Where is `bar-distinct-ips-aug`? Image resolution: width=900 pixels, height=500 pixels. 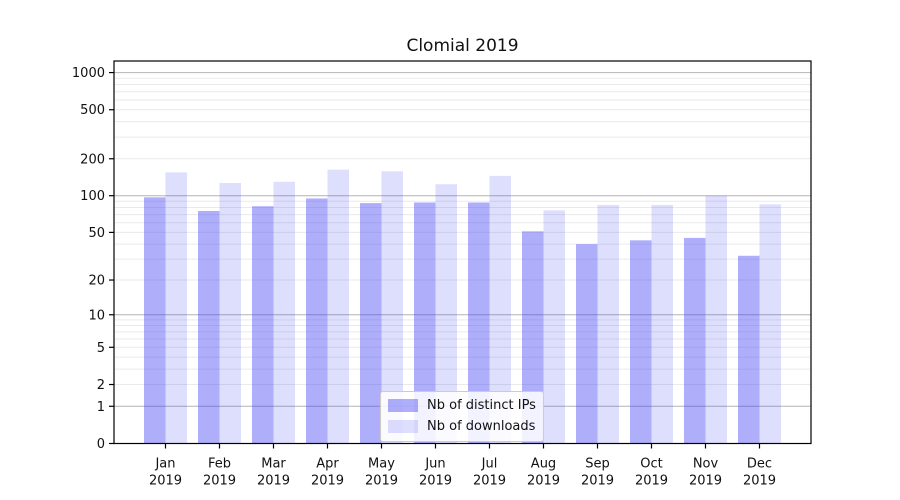 bar-distinct-ips-aug is located at coordinates (533, 337).